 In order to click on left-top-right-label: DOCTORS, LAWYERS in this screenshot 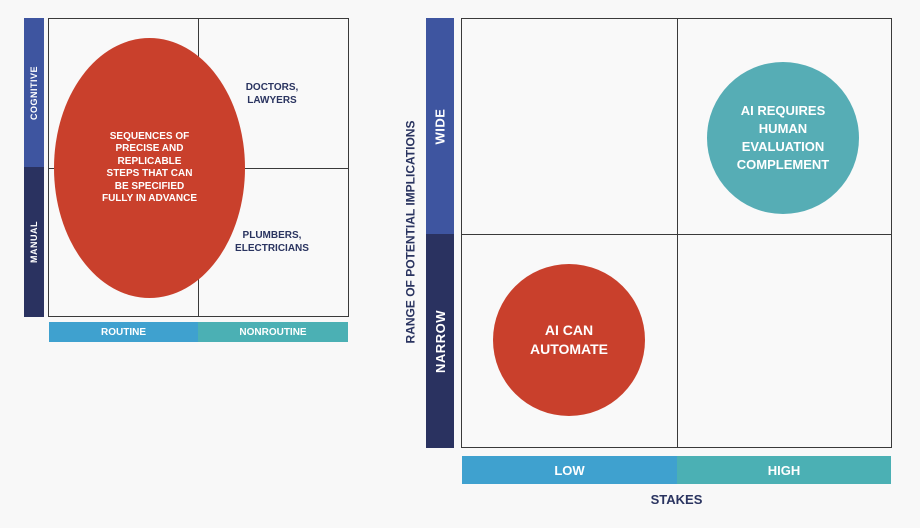, I will do `click(272, 94)`.